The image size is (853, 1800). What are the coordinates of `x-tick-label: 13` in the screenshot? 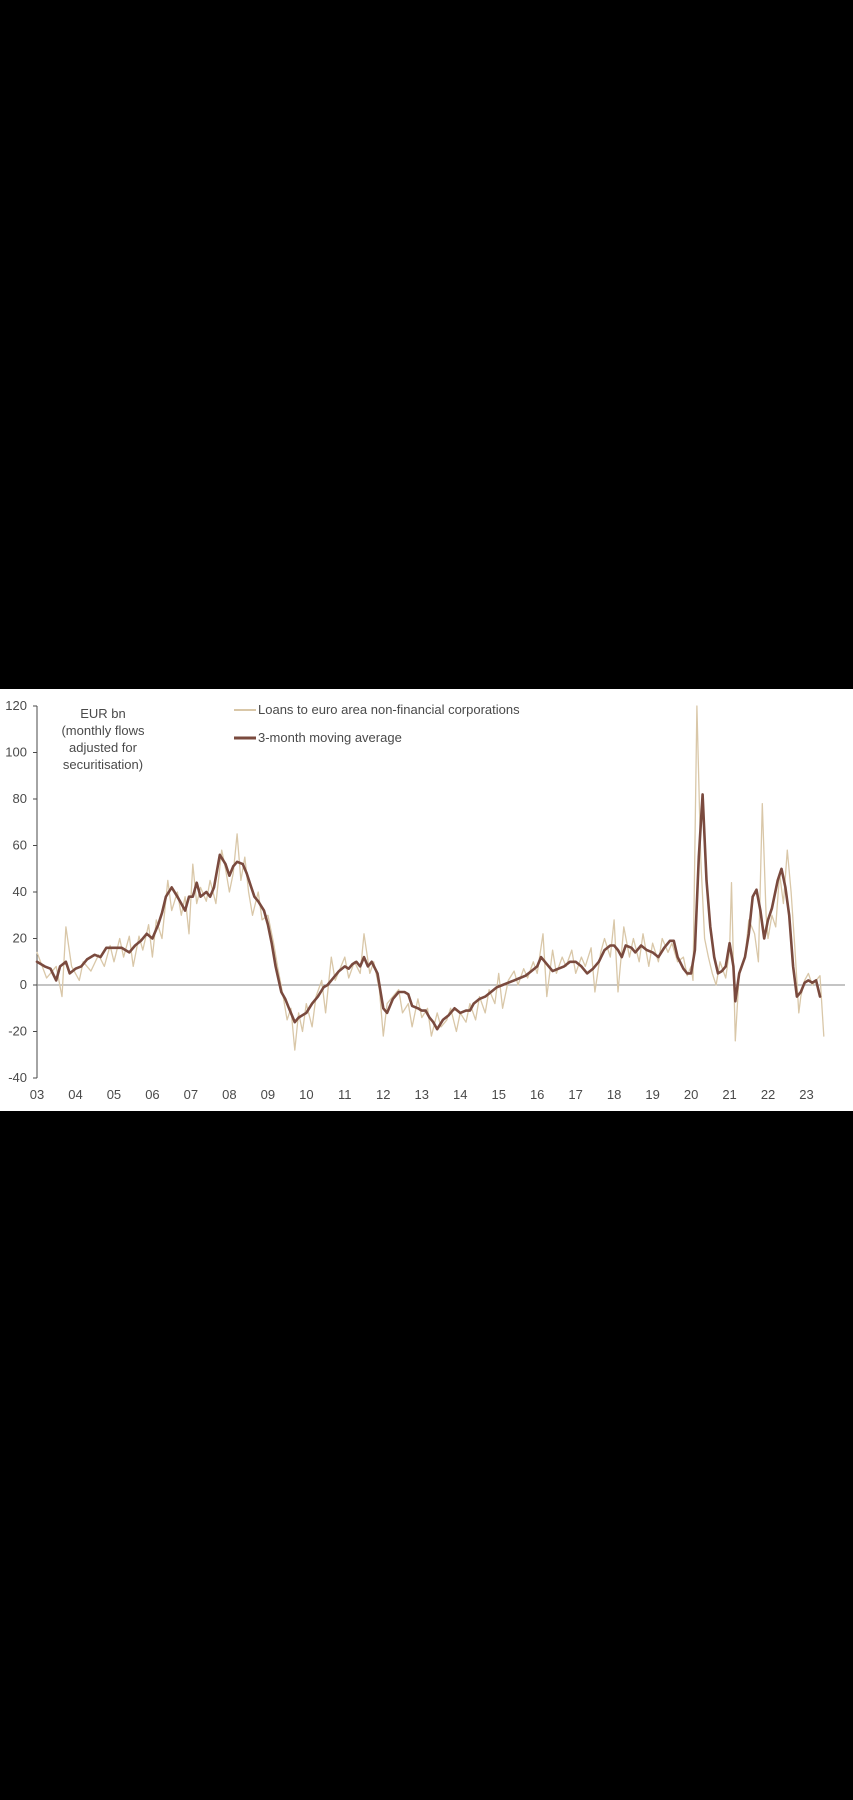 It's located at (422, 1094).